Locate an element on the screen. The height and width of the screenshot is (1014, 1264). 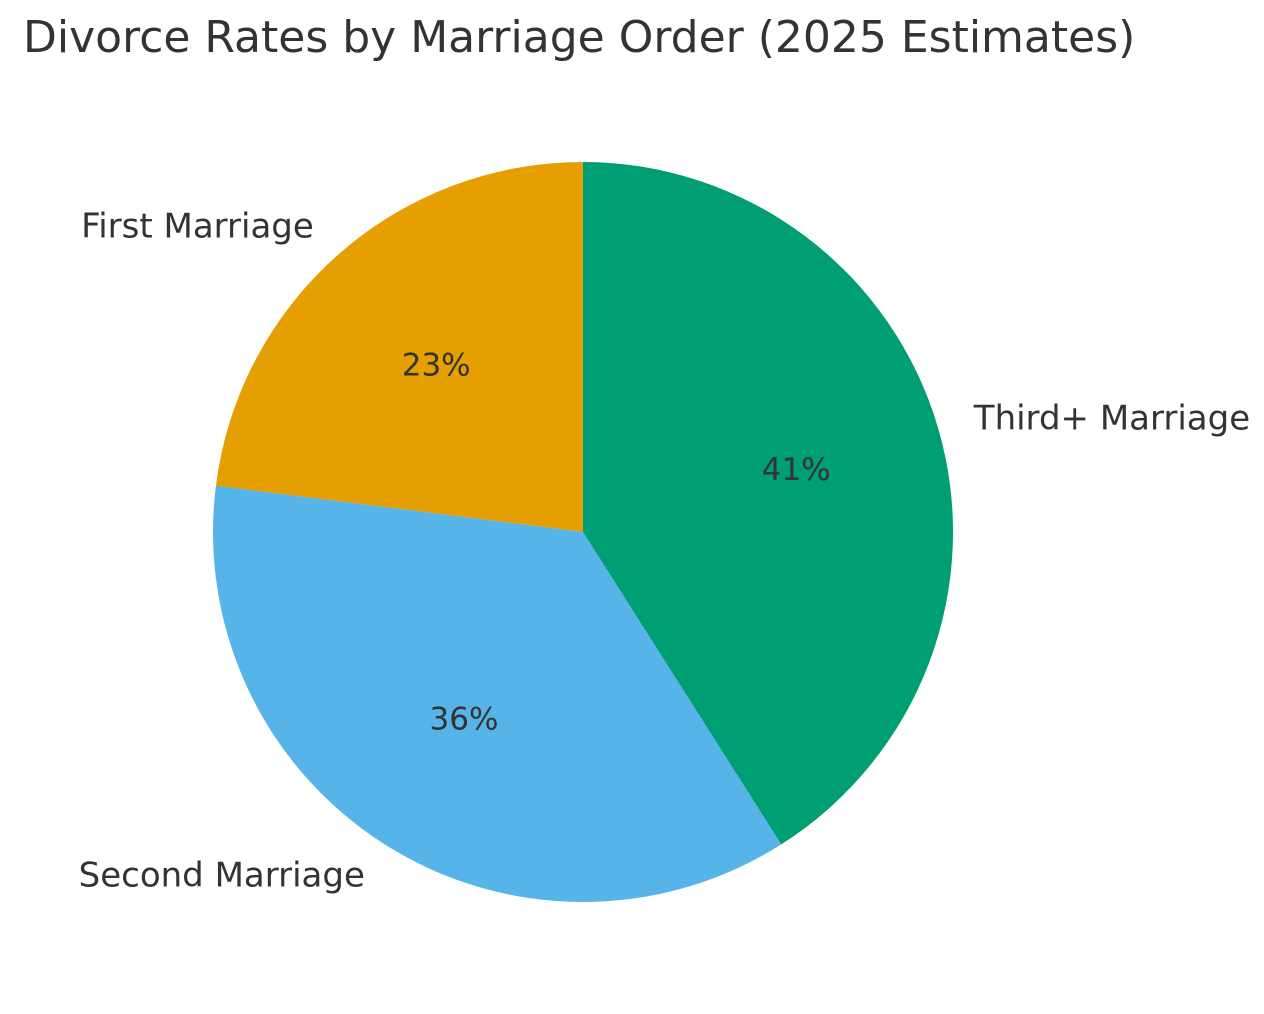
pct-label-second-marriage: 36% is located at coordinates (464, 719).